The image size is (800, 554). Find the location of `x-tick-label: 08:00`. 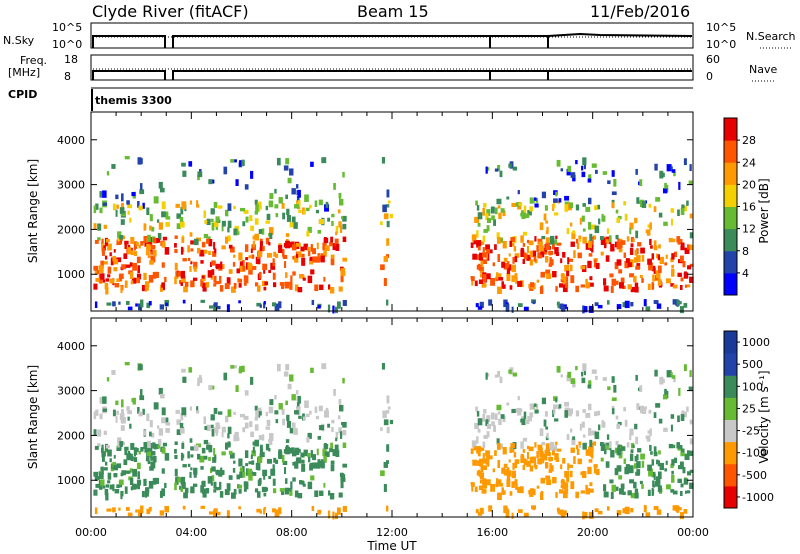

x-tick-label: 08:00 is located at coordinates (292, 532).